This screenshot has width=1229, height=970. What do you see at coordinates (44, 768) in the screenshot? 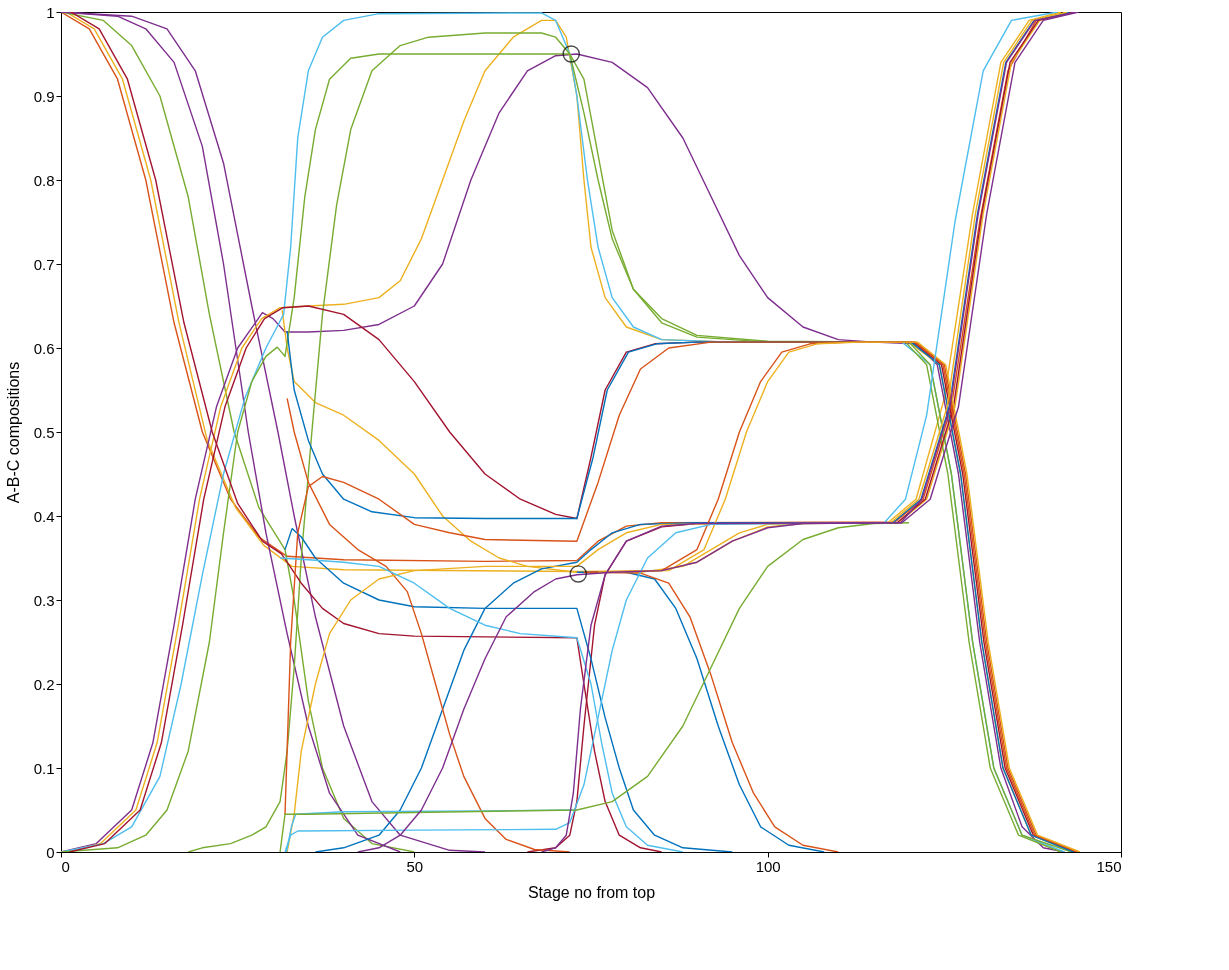
I see `y-tick-label: 0.1` at bounding box center [44, 768].